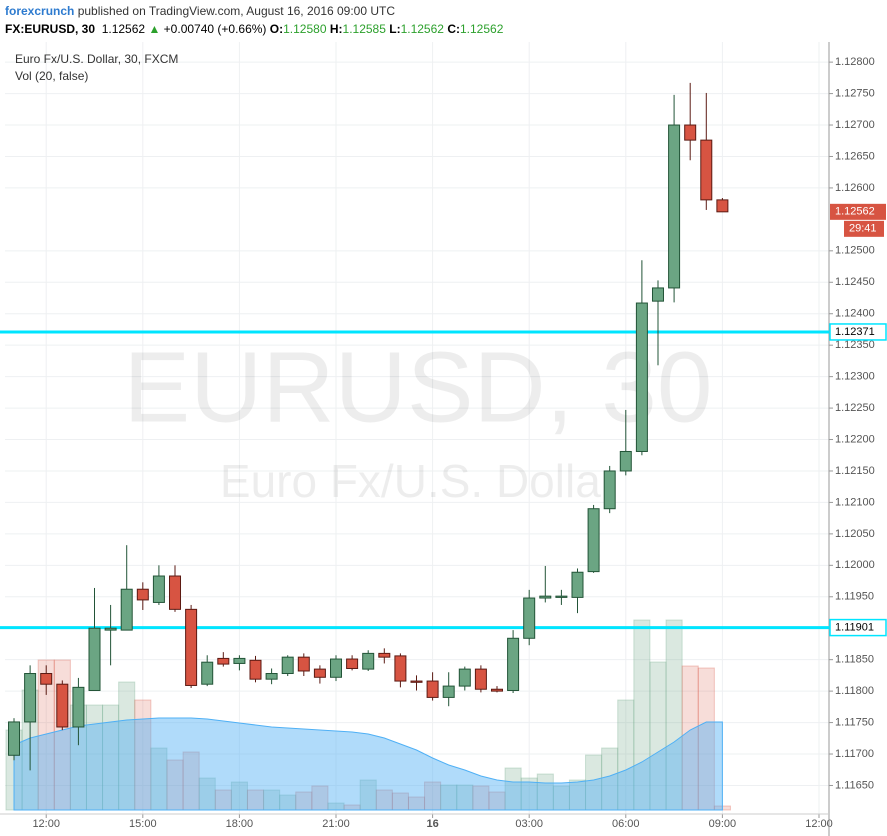 This screenshot has height=836, width=887. I want to click on symbol: FX:EURUSD, 30, so click(50, 29).